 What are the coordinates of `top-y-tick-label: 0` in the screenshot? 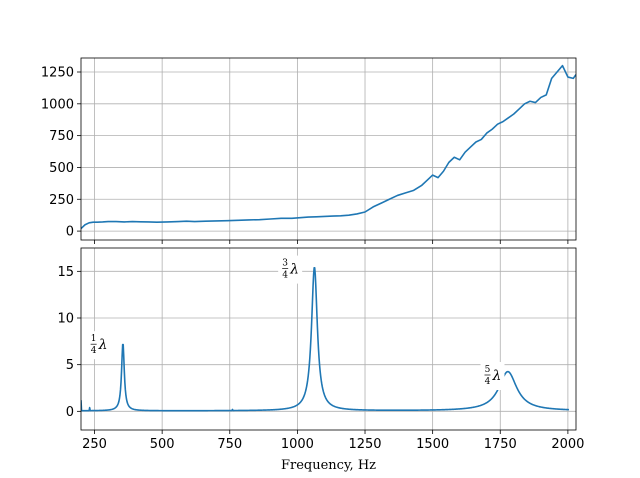 It's located at (70, 232).